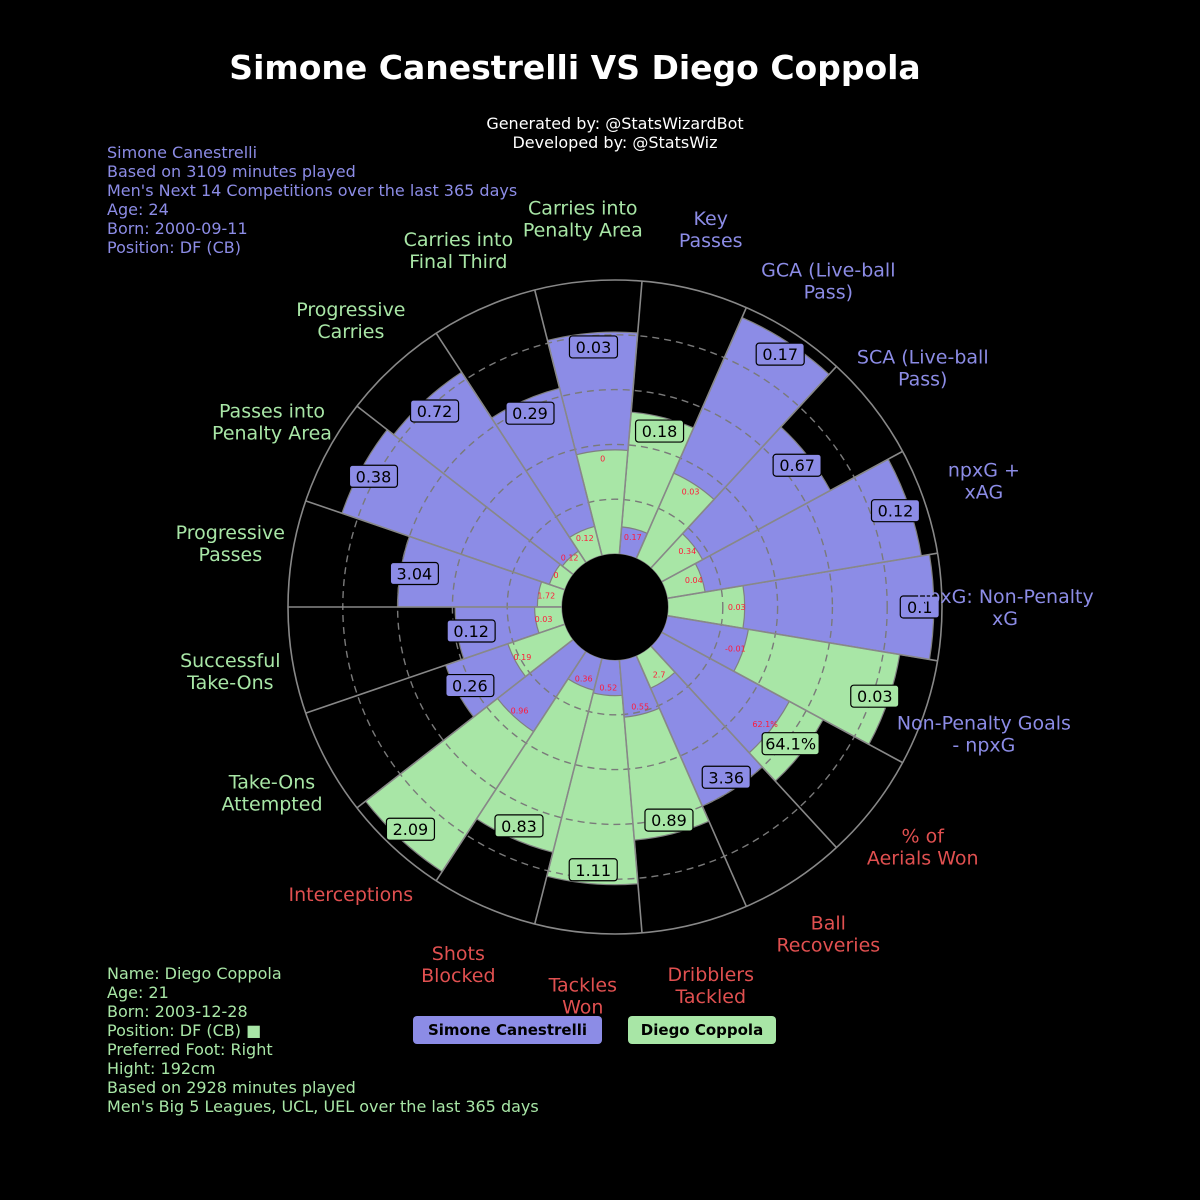  Describe the element at coordinates (458, 965) in the screenshot. I see `category-label: Shots Blocked` at that location.